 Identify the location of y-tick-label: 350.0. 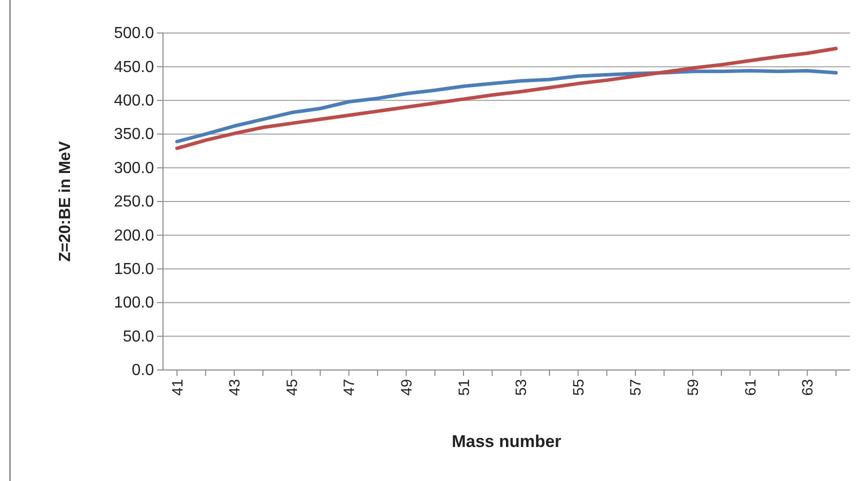
(134, 135).